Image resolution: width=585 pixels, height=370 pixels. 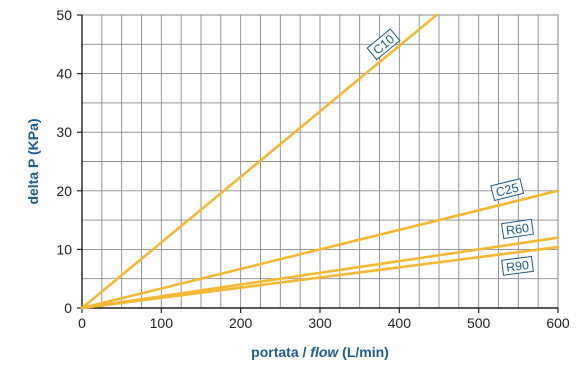 What do you see at coordinates (64, 15) in the screenshot?
I see `y-tick-label: 50` at bounding box center [64, 15].